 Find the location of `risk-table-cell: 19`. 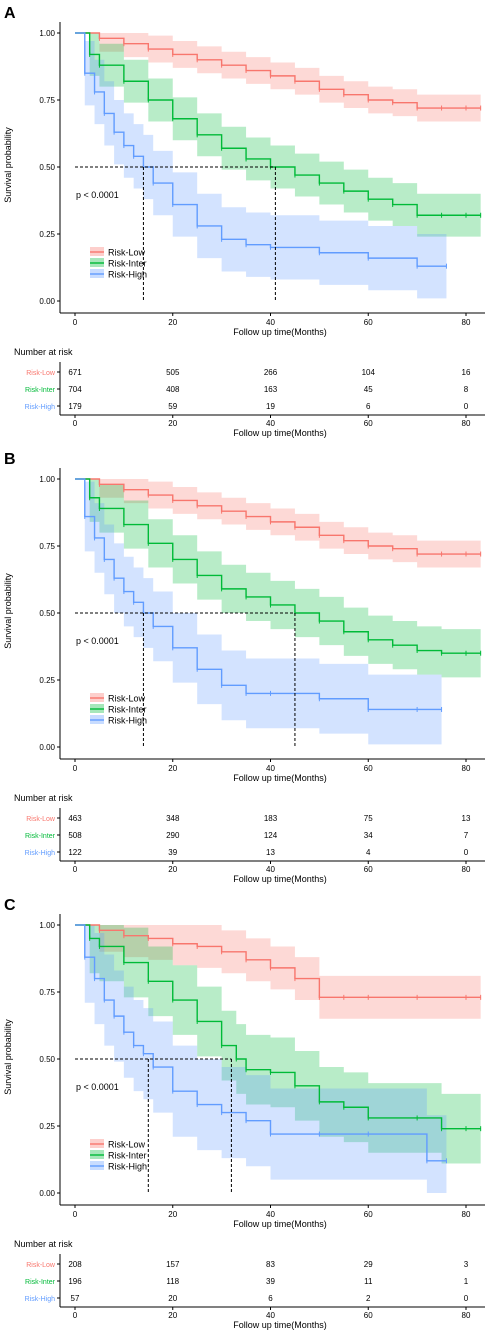

risk-table-cell: 19 is located at coordinates (270, 406).